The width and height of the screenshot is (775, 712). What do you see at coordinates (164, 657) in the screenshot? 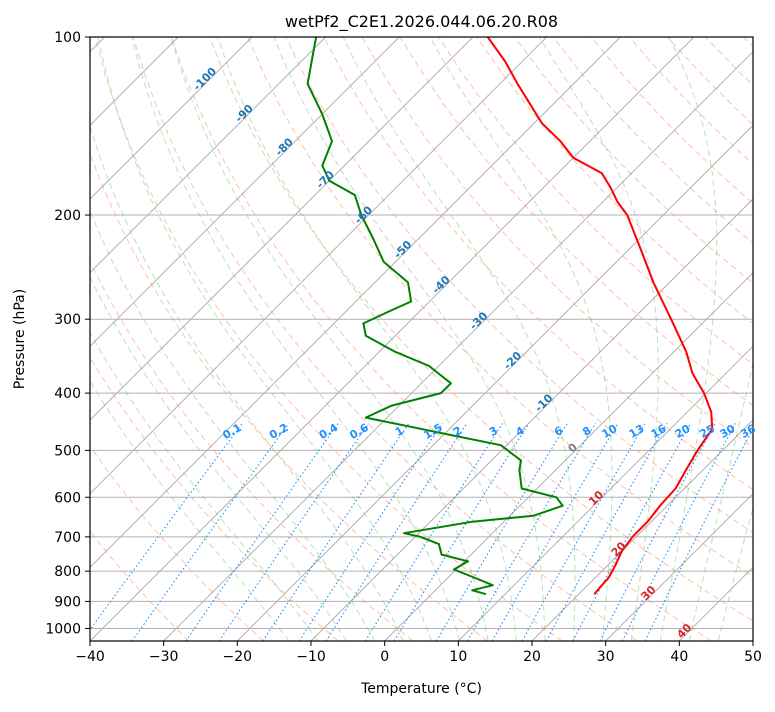
I see `x-tick-label: −30` at bounding box center [164, 657].